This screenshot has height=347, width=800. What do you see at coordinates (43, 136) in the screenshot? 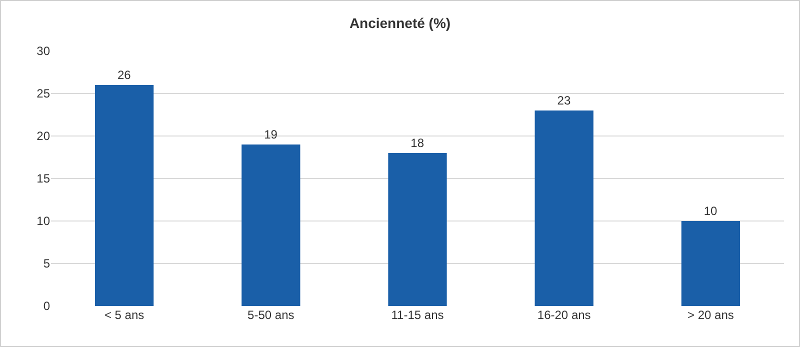
I see `y-tick-label: 20` at bounding box center [43, 136].